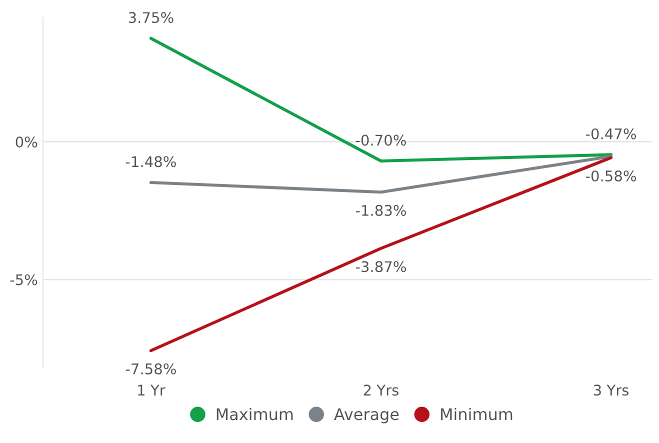 This screenshot has width=659, height=443. What do you see at coordinates (381, 266) in the screenshot?
I see `data-label: -3.87%` at bounding box center [381, 266].